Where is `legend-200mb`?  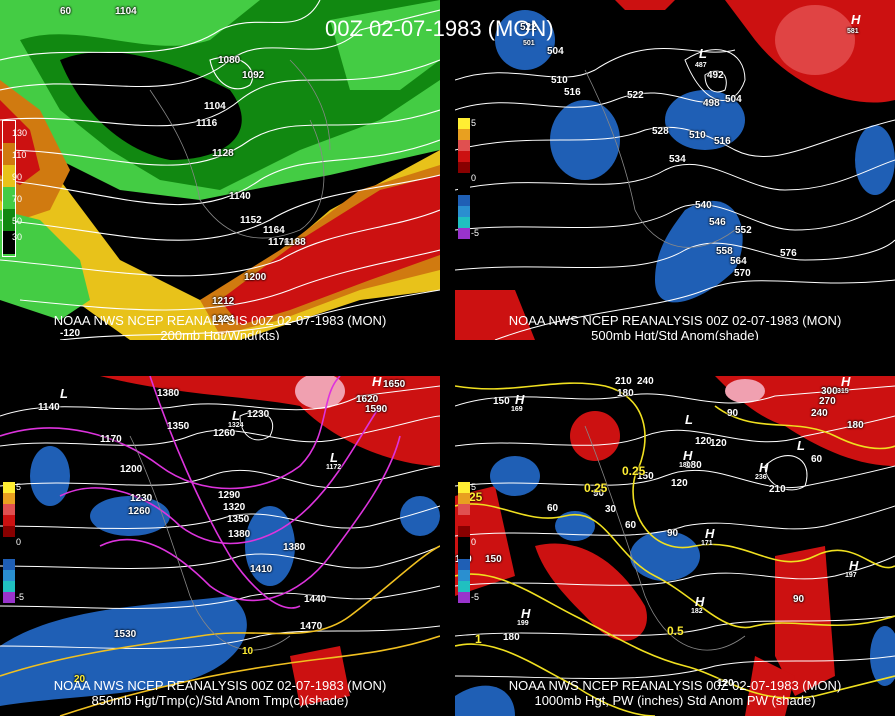
legend-200mb is located at coordinates (9, 188).